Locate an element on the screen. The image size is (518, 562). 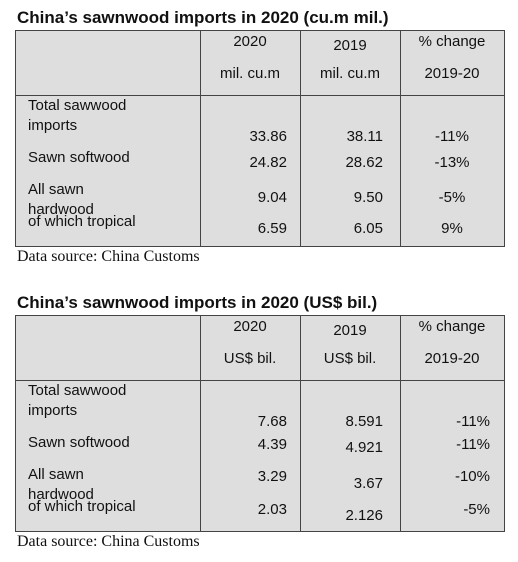
cell-value: -10% is located at coordinates (472, 476).